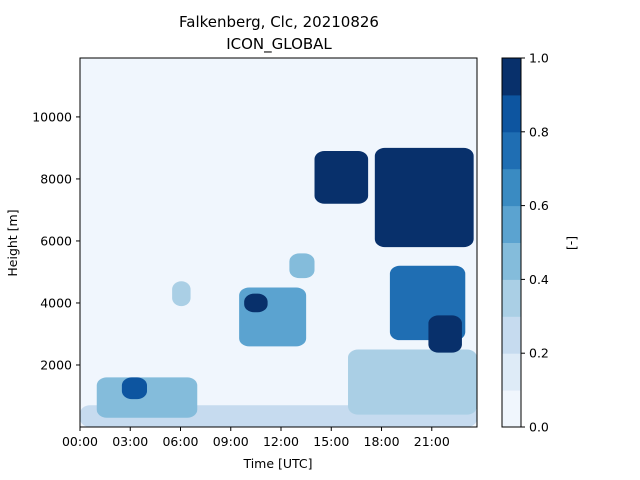 Image resolution: width=640 pixels, height=480 pixels. I want to click on x-axis: 00:00 03:00 06:00 09:00 12:00 15:00 18:00 21:00, so click(256, 438).